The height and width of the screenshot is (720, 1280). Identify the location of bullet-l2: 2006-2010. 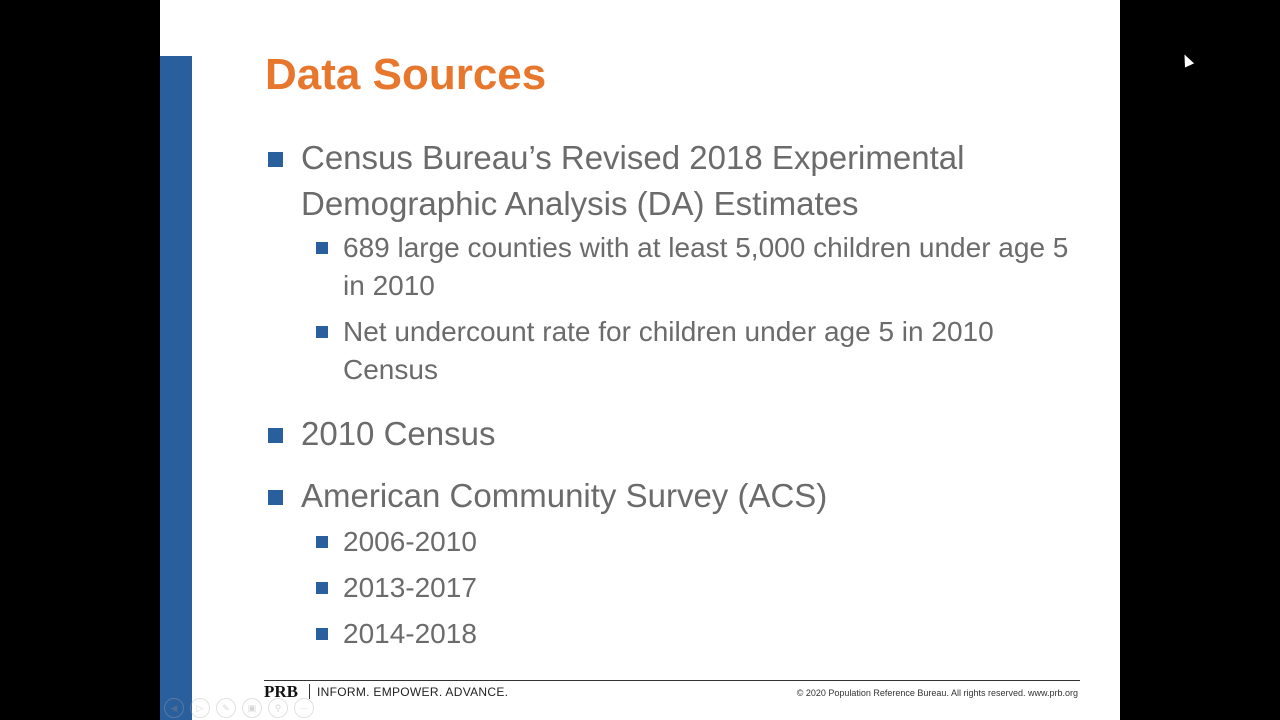
(676, 542).